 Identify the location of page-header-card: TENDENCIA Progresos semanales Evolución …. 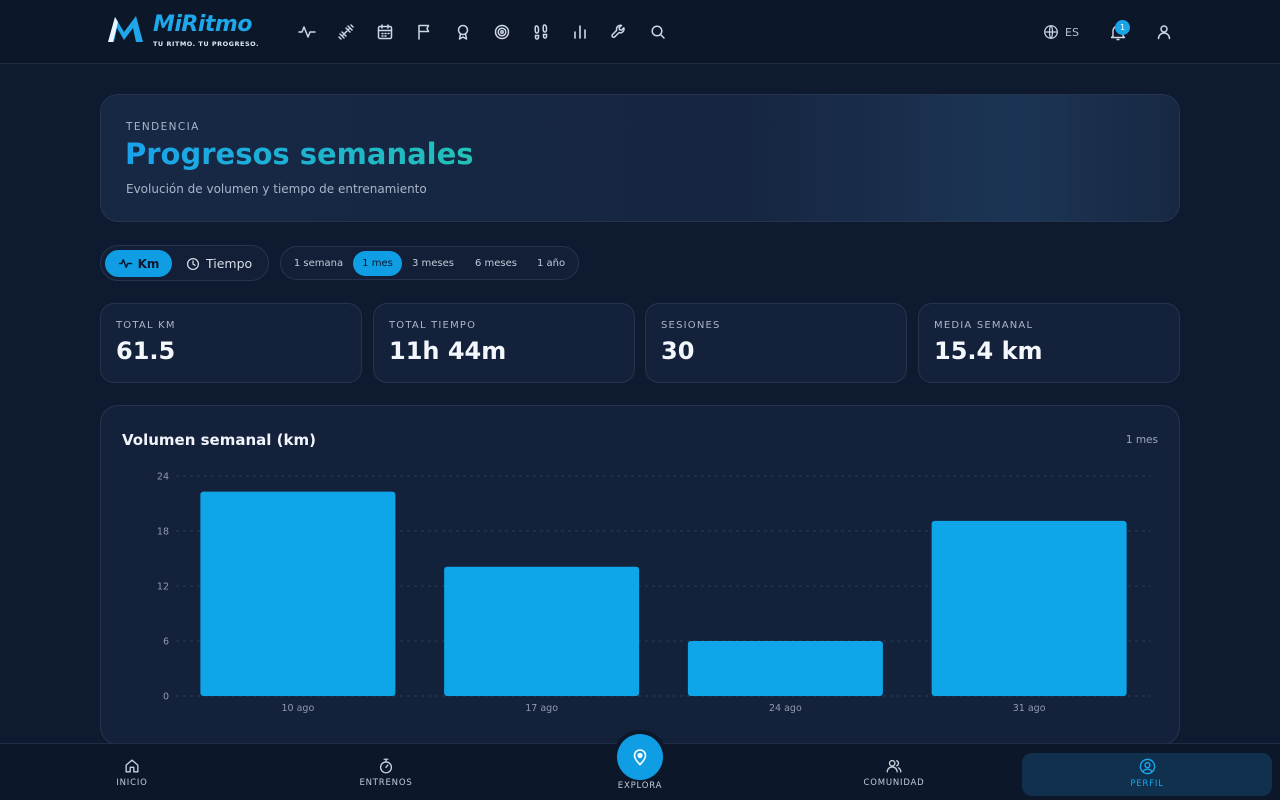
(640, 158).